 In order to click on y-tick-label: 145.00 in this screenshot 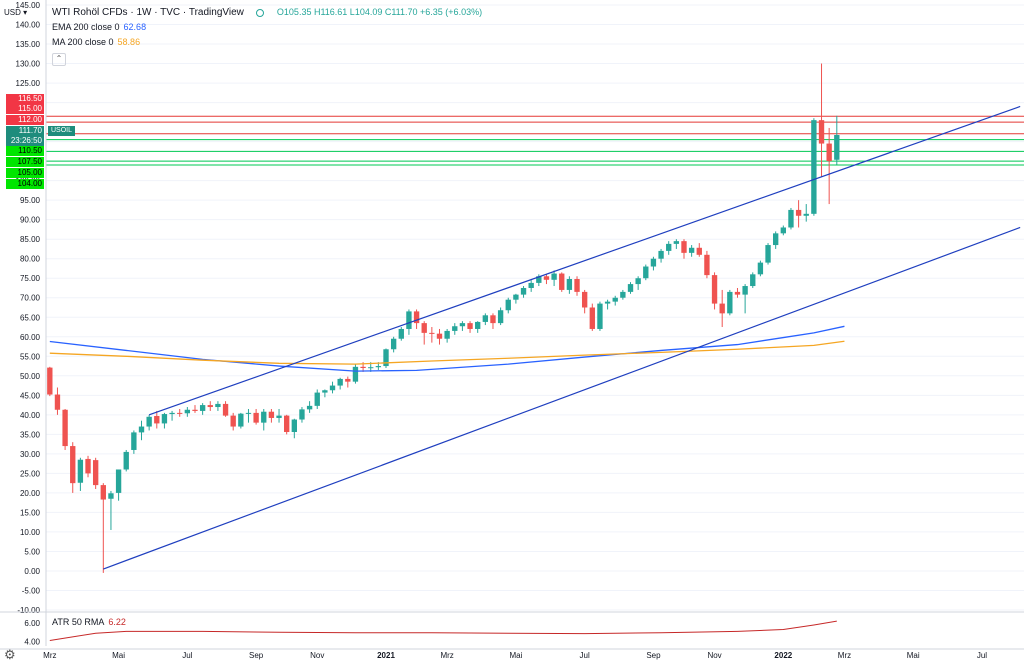, I will do `click(28, 5)`.